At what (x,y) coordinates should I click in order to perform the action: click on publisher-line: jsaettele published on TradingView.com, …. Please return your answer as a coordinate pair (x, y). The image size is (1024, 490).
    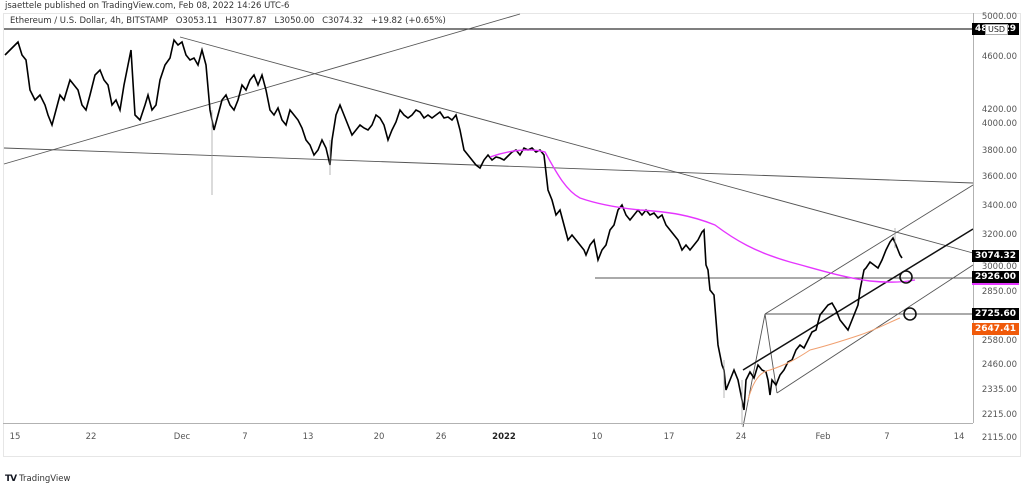
    Looking at the image, I should click on (147, 6).